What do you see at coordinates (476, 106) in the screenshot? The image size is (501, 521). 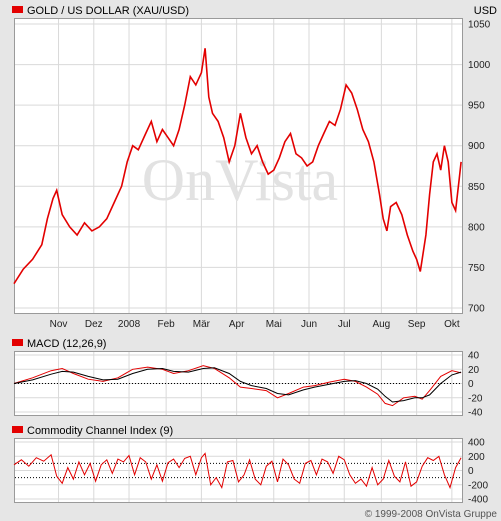 I see `price-y-tick-label: 950` at bounding box center [476, 106].